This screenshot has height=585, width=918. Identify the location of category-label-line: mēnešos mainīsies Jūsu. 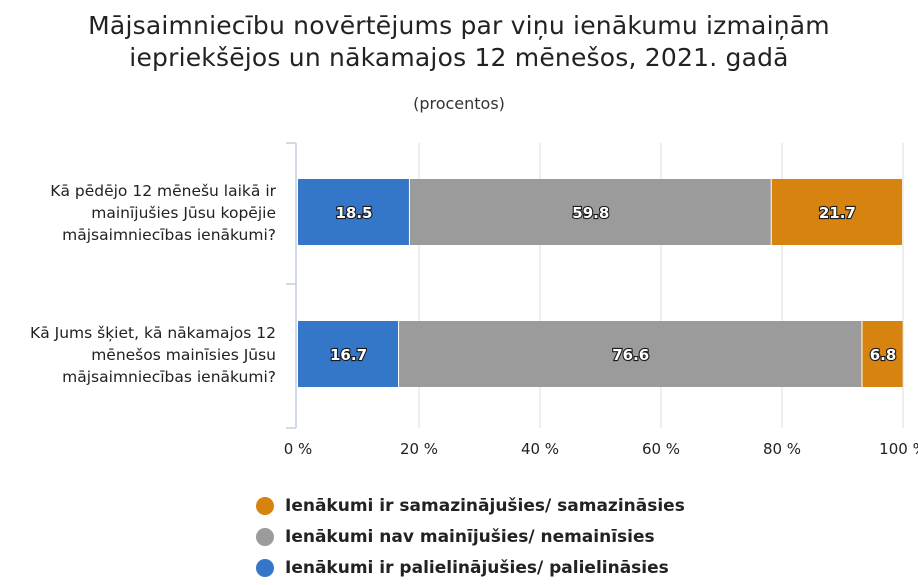
(183, 355).